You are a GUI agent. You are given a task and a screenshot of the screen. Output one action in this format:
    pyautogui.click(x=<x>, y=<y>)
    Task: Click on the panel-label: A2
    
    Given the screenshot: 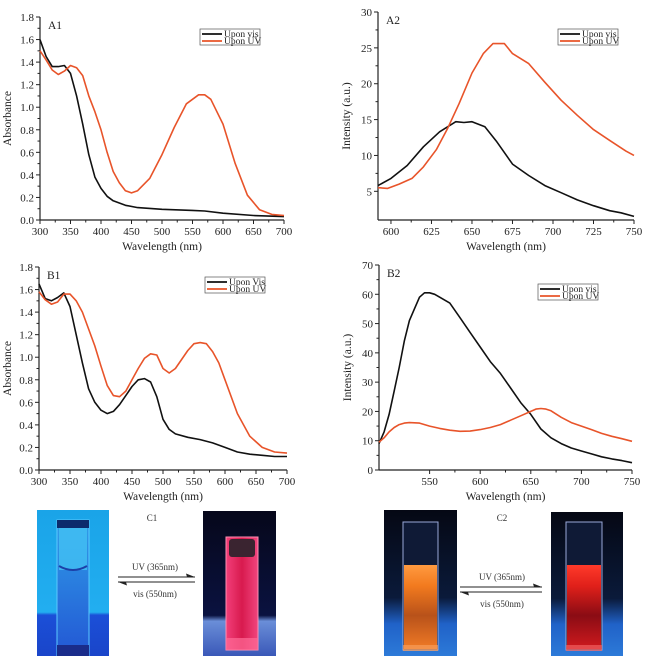 What is the action you would take?
    pyautogui.click(x=393, y=21)
    